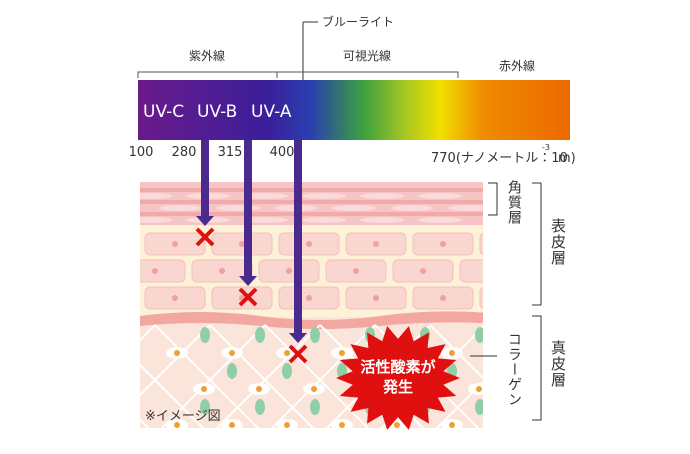  Describe the element at coordinates (311, 320) in the screenshot. I see `basement` at that location.